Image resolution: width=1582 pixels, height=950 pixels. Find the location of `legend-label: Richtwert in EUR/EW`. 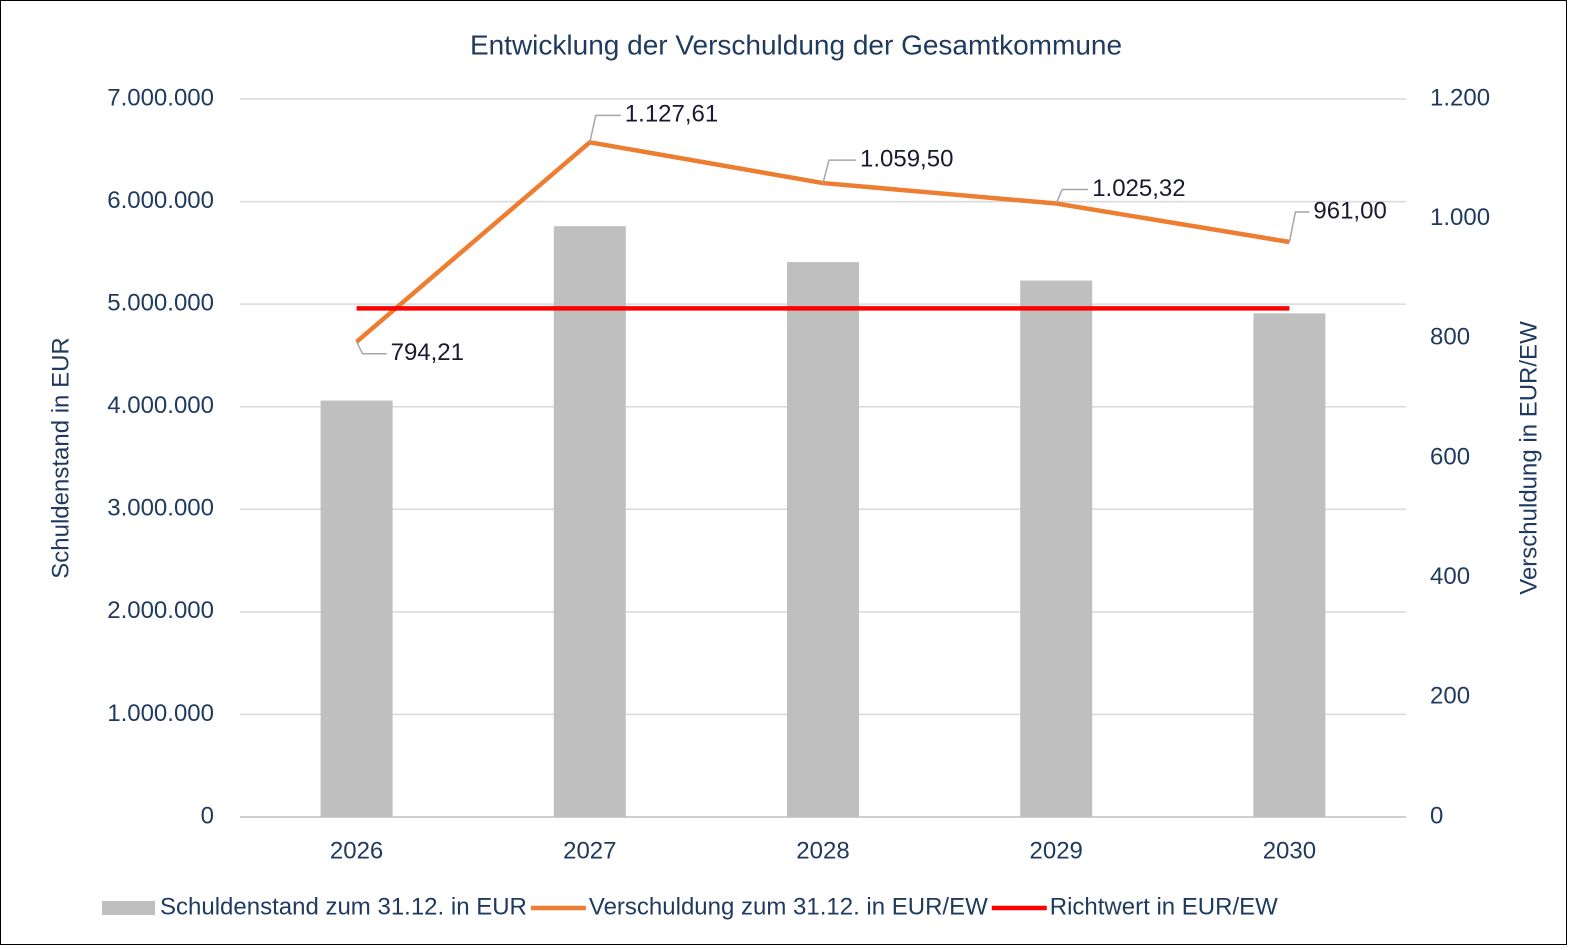

legend-label: Richtwert in EUR/EW is located at coordinates (1164, 906).